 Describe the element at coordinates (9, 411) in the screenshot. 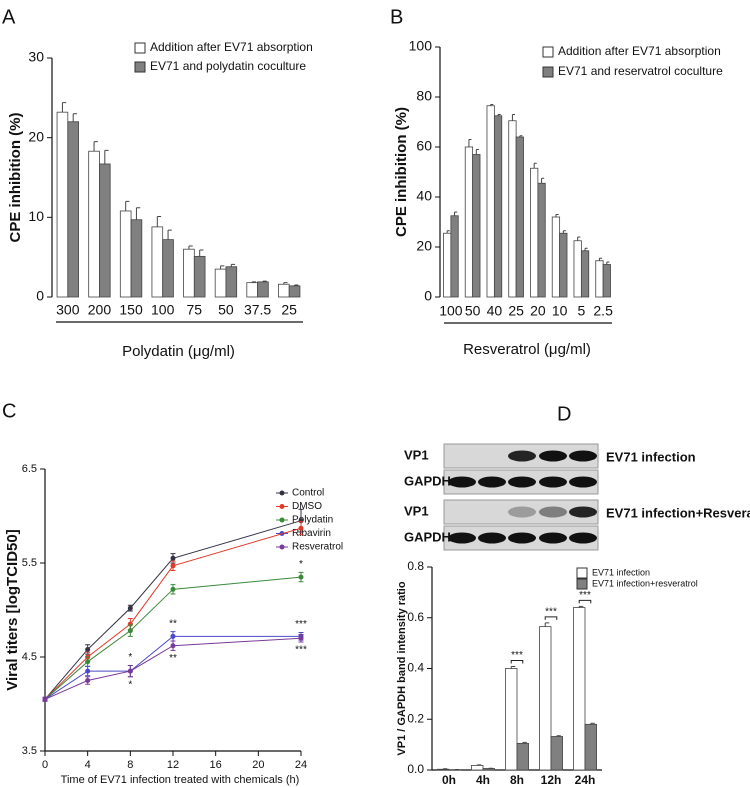

I see `panel-letter: C` at that location.